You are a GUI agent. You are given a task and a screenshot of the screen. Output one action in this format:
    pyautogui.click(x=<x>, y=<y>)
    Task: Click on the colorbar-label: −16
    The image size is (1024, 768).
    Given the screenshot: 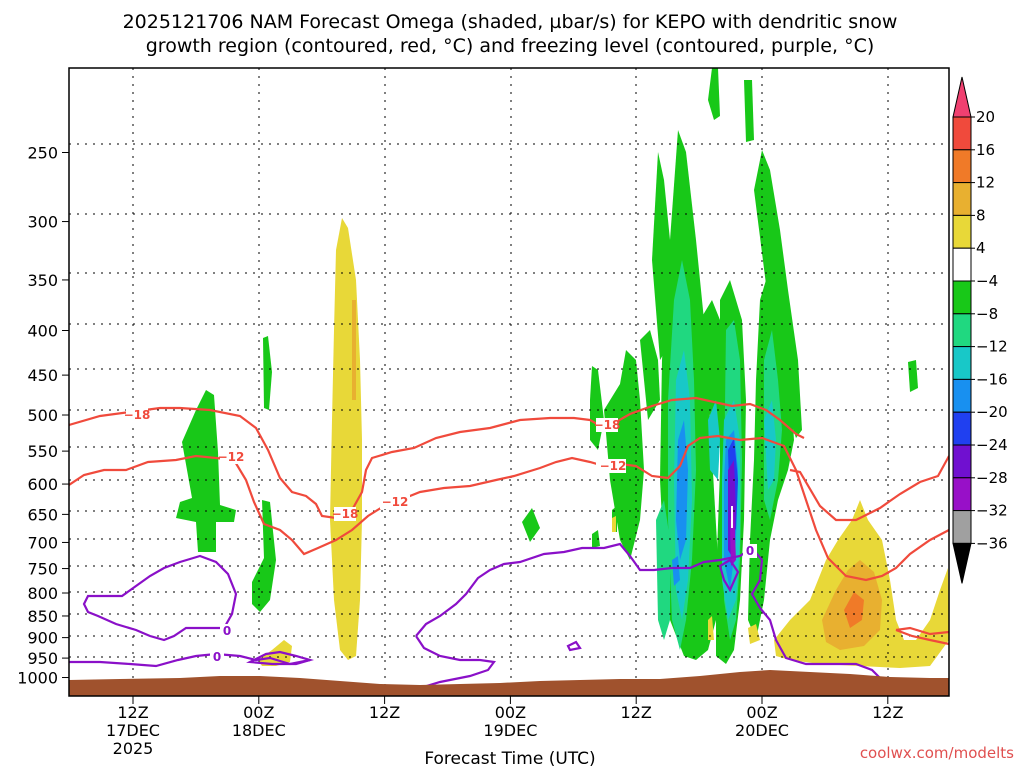 What is the action you would take?
    pyautogui.click(x=992, y=379)
    